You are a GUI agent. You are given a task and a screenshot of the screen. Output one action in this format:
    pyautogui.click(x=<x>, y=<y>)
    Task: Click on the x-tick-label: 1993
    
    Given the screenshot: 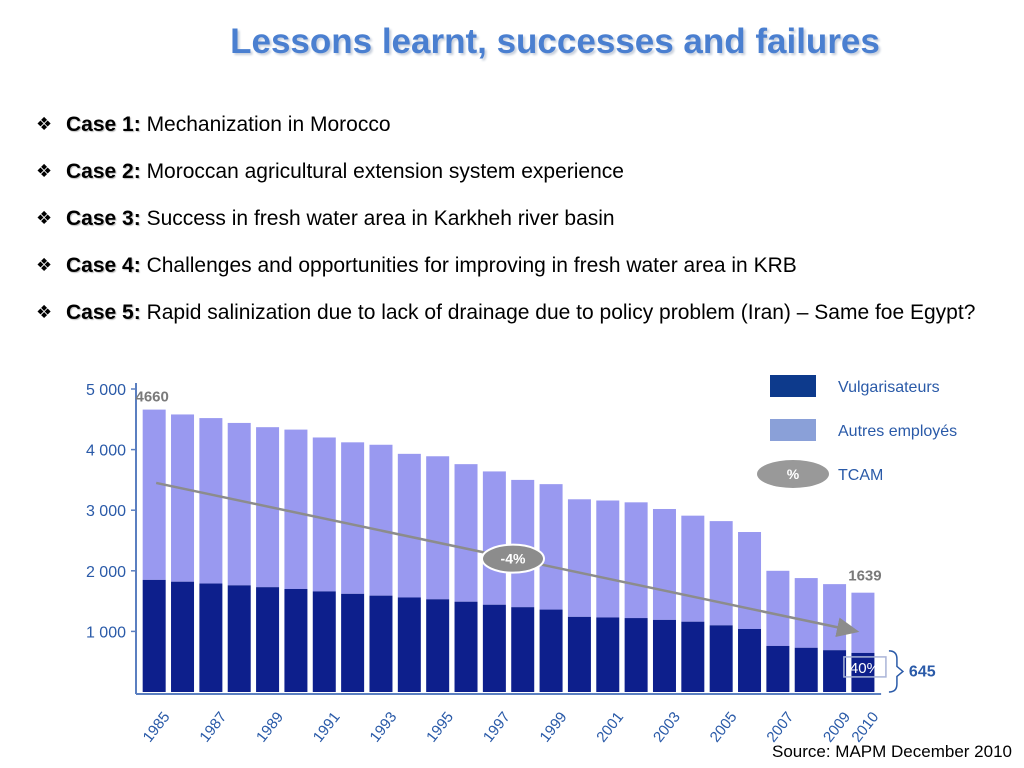 What is the action you would take?
    pyautogui.click(x=383, y=727)
    